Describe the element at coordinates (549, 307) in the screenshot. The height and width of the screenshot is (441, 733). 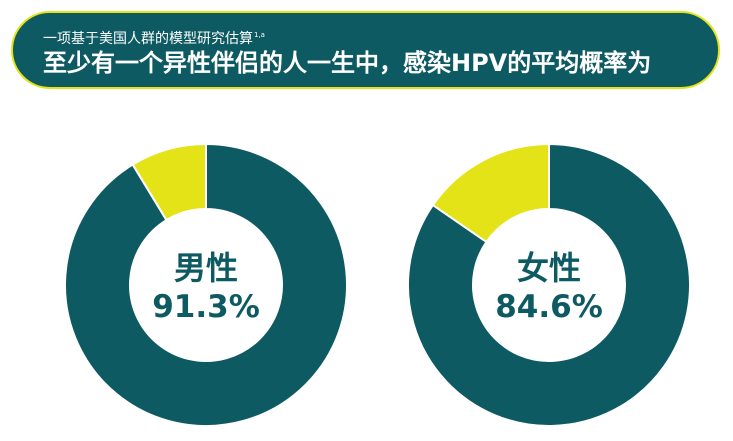
I see `donut-1-value-label: 84.6%` at that location.